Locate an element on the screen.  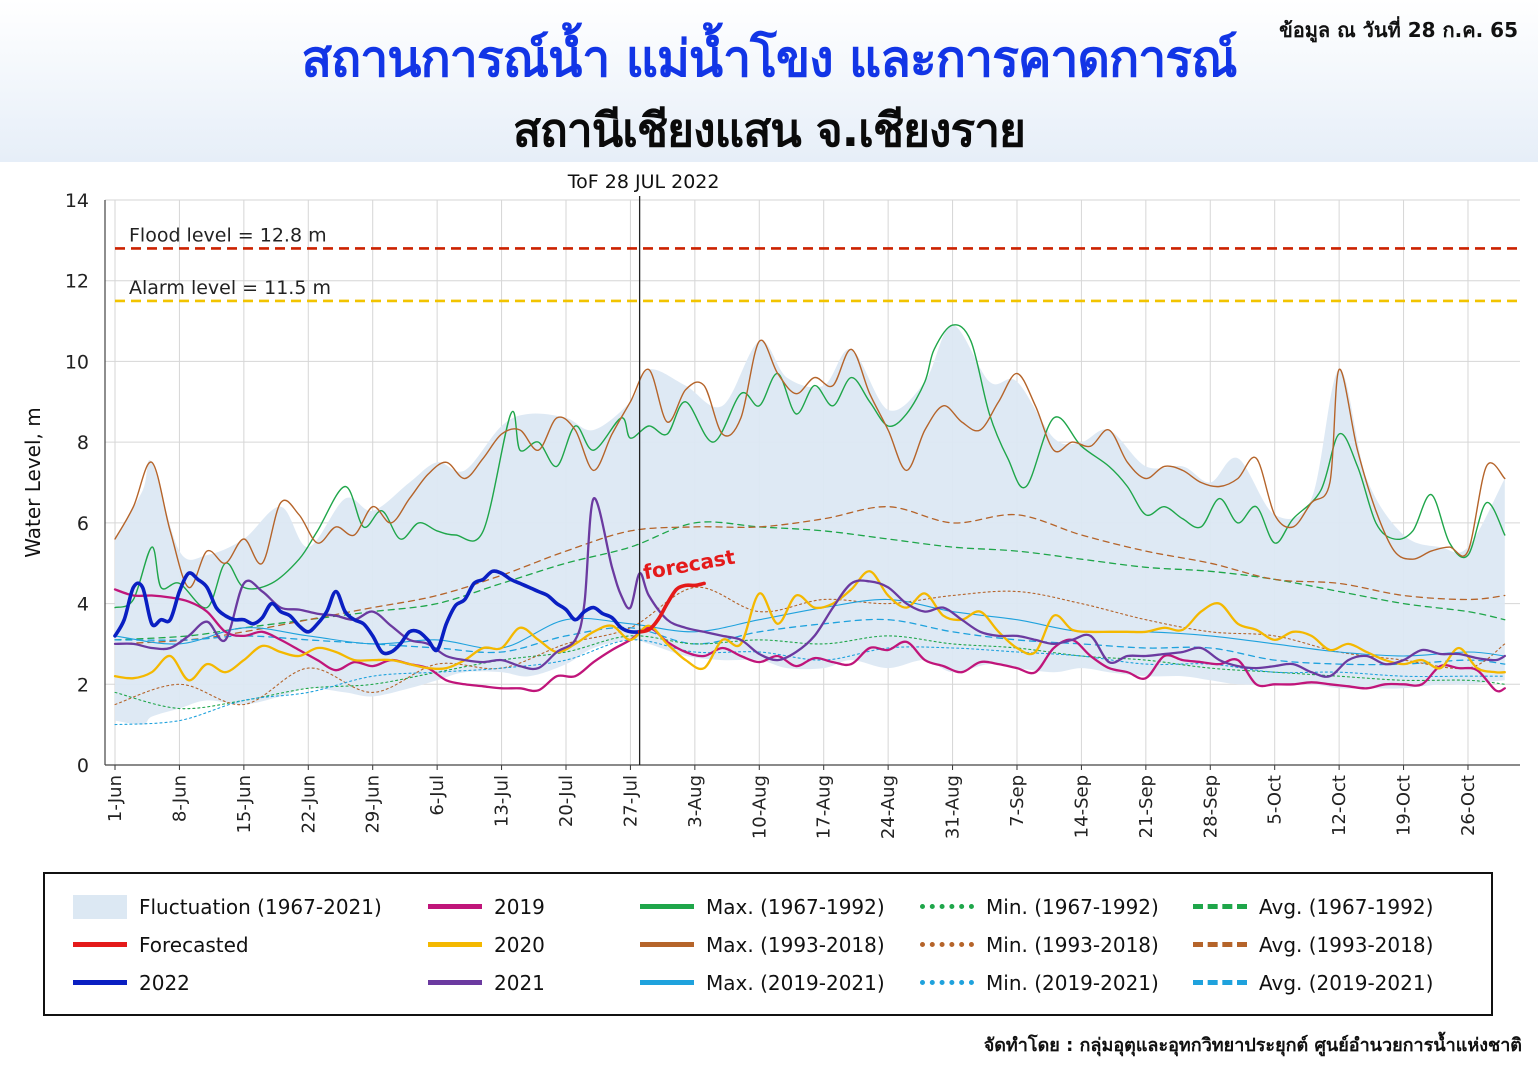
legend-item: Avg. (1993-2018) is located at coordinates (1313, 945).